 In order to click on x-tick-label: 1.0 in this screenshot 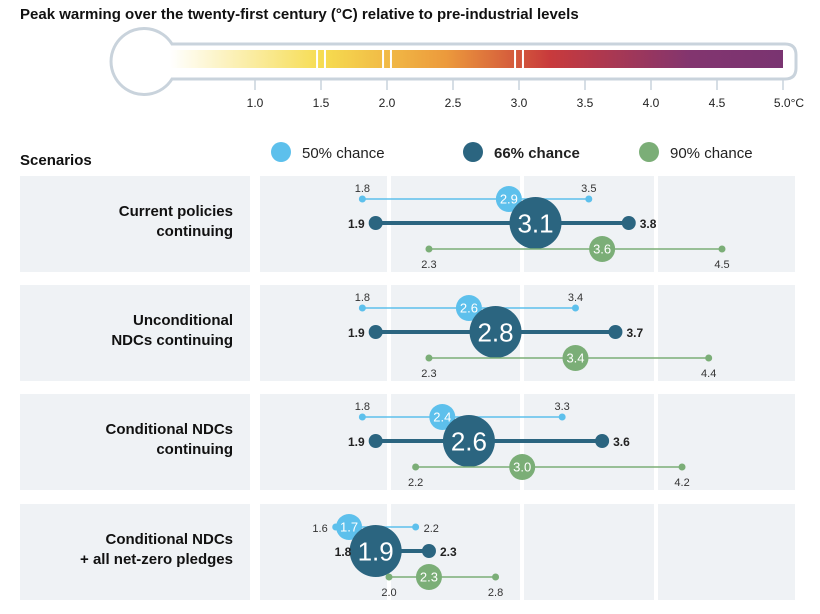, I will do `click(255, 103)`.